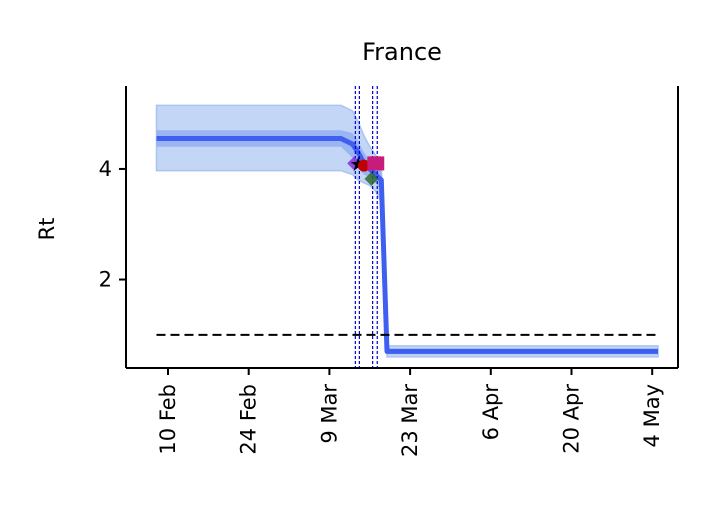  I want to click on x-tick-label-7: 4 May, so click(652, 415).